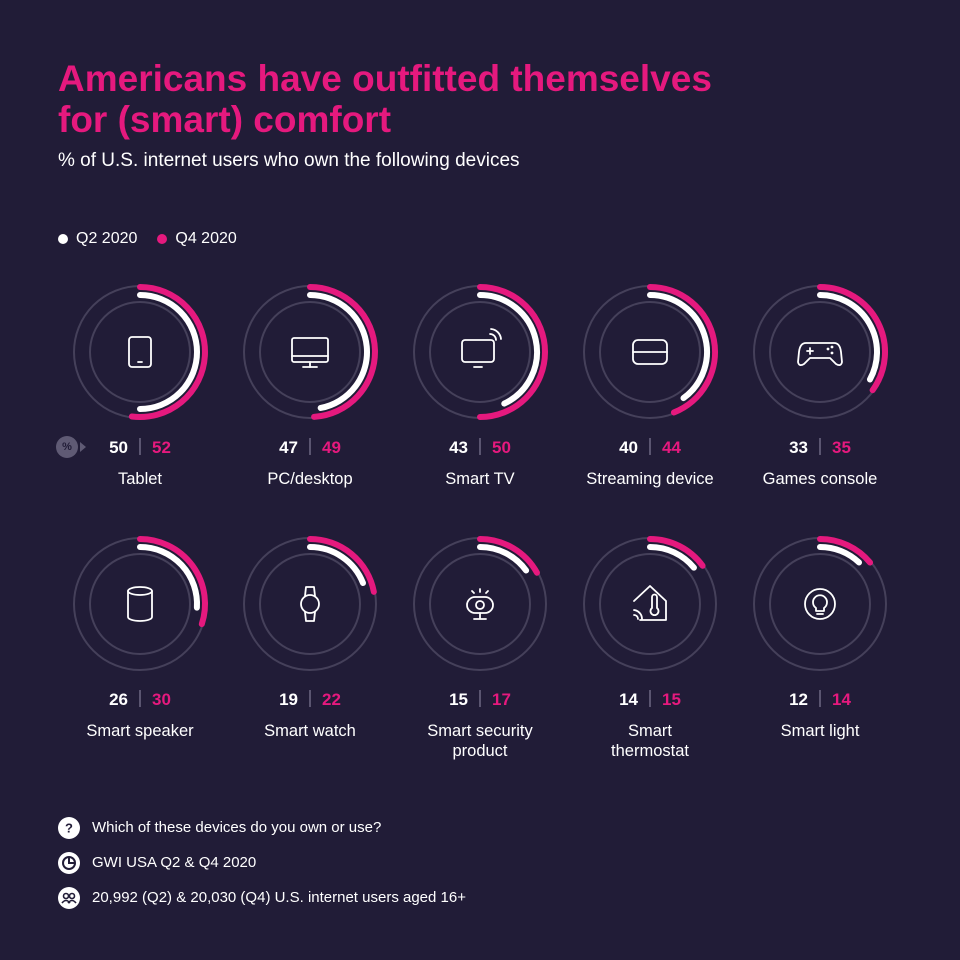 The width and height of the screenshot is (960, 960). What do you see at coordinates (331, 447) in the screenshot?
I see `value-q4-pc-desktop: 49` at bounding box center [331, 447].